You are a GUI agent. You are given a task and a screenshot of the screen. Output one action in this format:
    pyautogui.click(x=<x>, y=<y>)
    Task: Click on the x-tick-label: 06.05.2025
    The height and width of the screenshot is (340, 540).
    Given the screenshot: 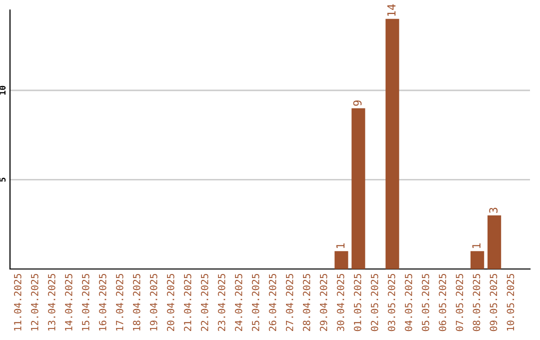 What is the action you would take?
    pyautogui.click(x=442, y=303)
    